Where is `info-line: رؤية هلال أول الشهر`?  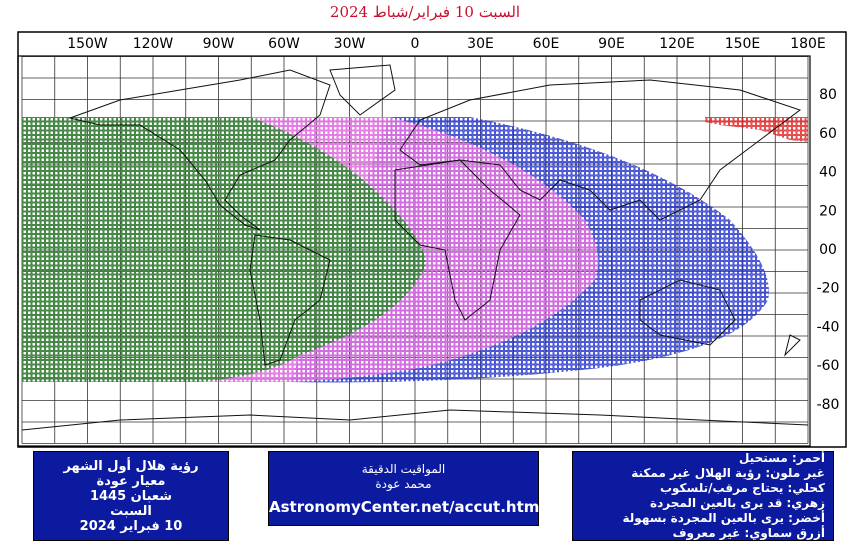 info-line: رؤية هلال أول الشهر is located at coordinates (131, 466).